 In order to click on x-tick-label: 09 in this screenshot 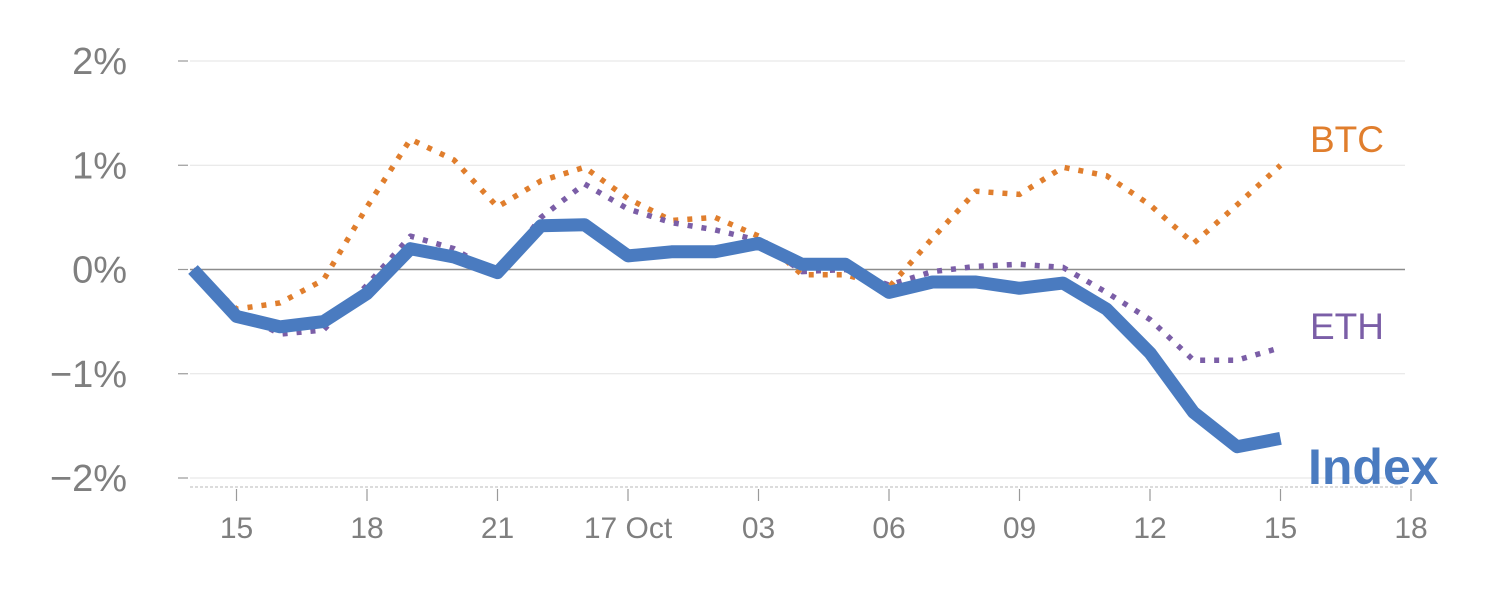, I will do `click(1019, 528)`.